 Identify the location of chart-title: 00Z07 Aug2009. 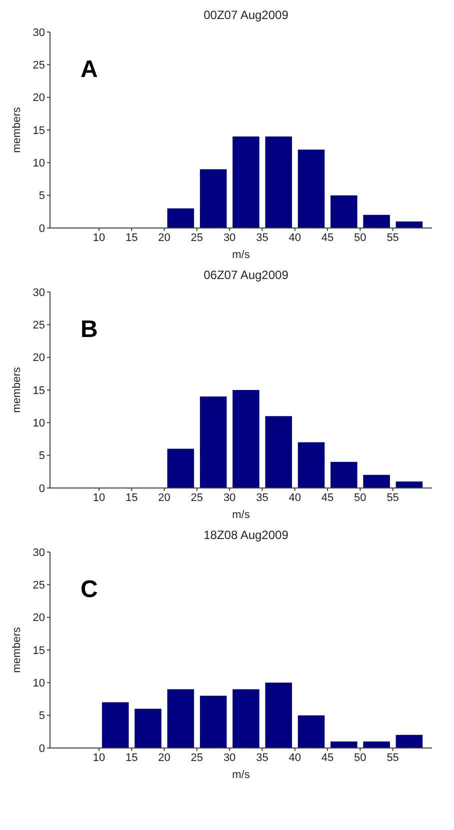
(246, 16).